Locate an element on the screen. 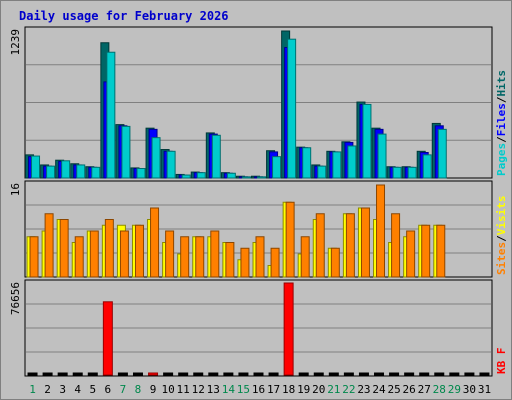 The width and height of the screenshot is (512, 400). legend-kbf: KB F is located at coordinates (501, 361).